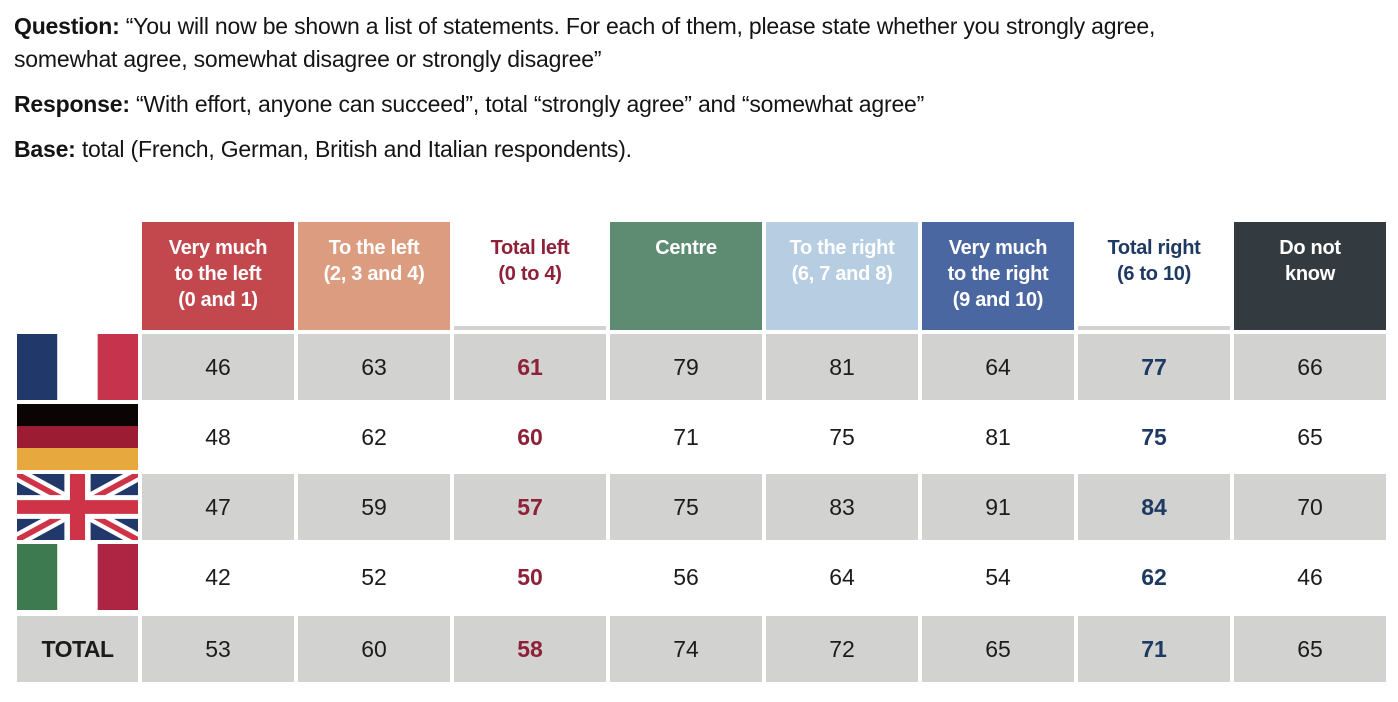 The width and height of the screenshot is (1398, 702). Describe the element at coordinates (374, 649) in the screenshot. I see `value-total-to-the-left: 60` at that location.